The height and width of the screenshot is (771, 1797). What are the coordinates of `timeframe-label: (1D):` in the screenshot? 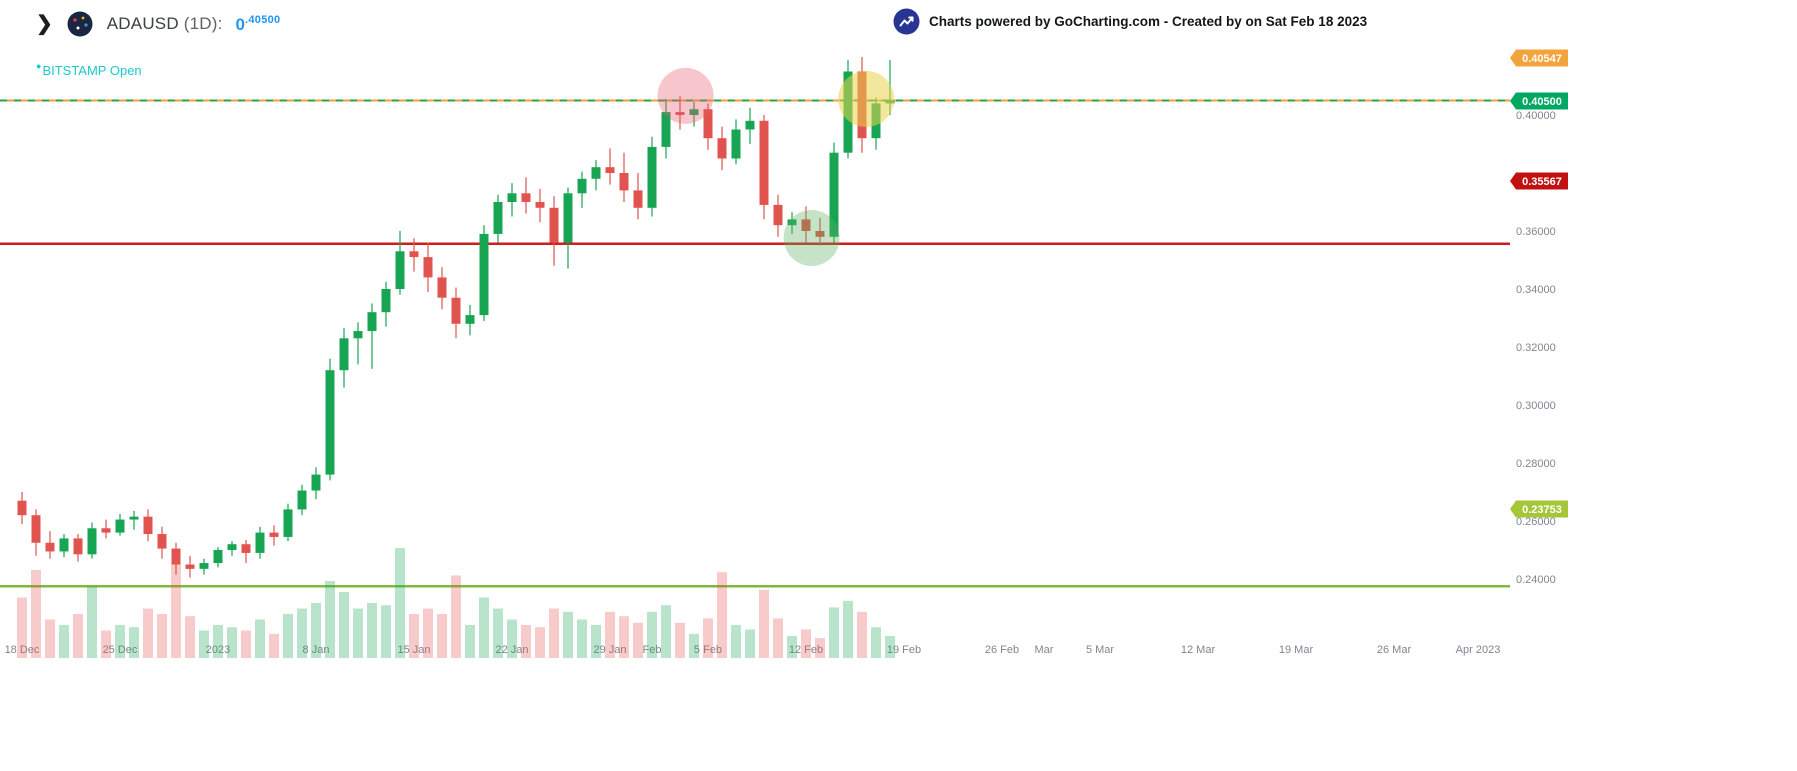 It's located at (203, 23).